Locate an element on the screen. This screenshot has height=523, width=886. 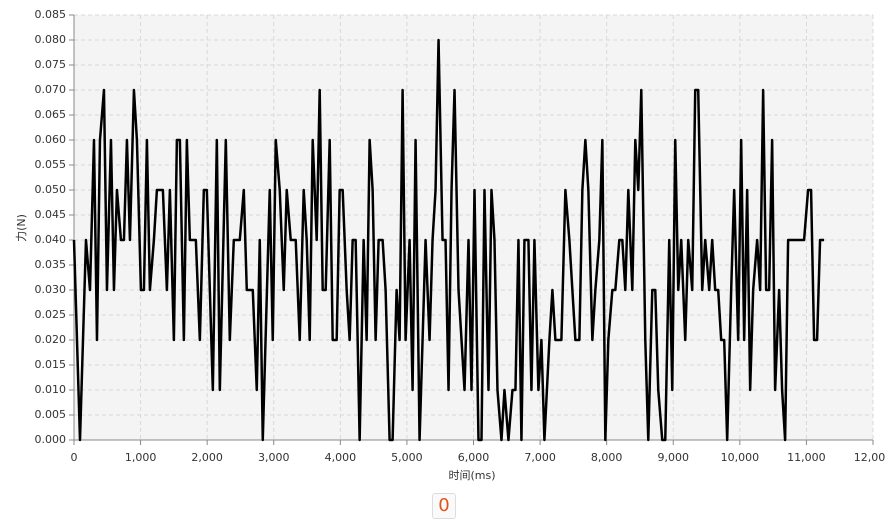
y-tick-label: 0.035 is located at coordinates (51, 264).